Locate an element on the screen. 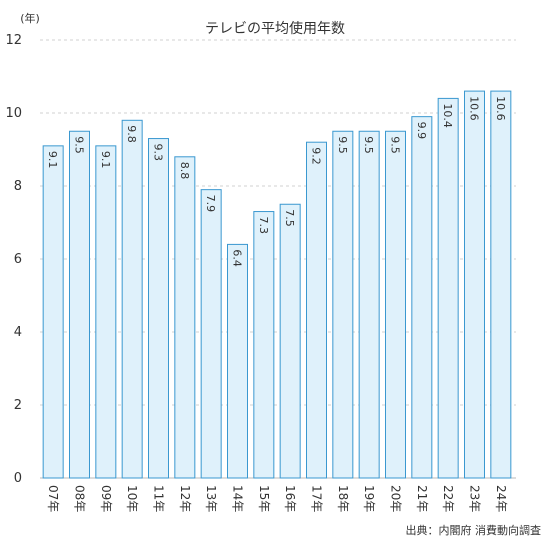 This screenshot has width=550, height=550. y-tick-label: 12 is located at coordinates (13, 40).